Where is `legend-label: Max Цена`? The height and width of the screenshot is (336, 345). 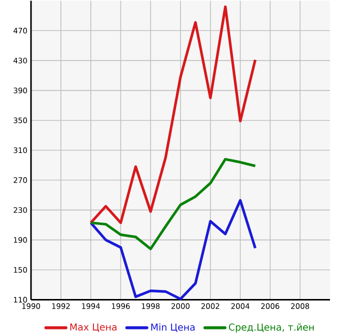
legend-label: Max Цена is located at coordinates (93, 327).